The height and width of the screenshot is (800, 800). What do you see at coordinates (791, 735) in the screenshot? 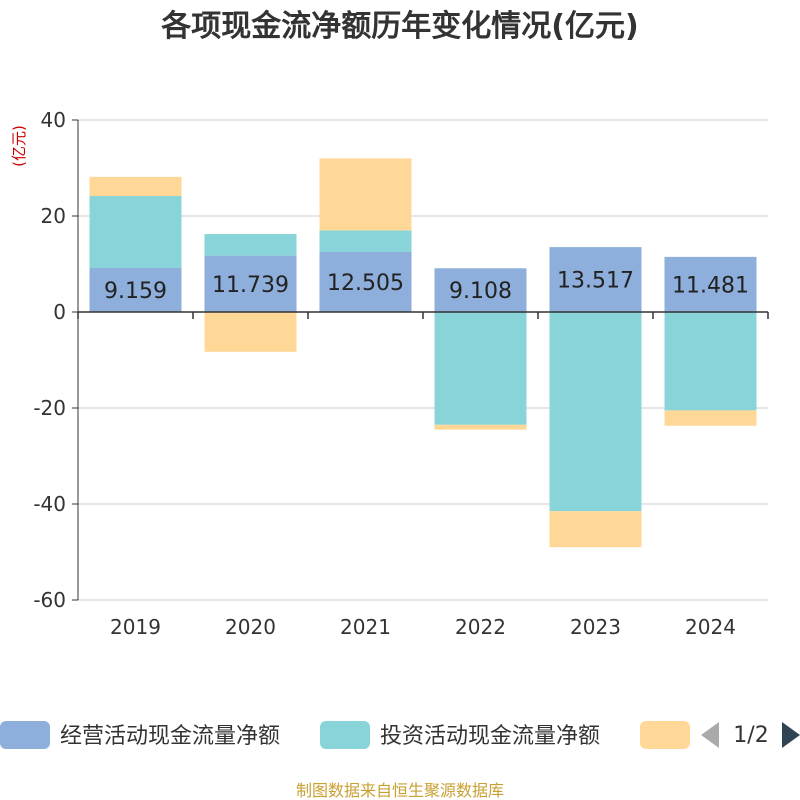
I see `legend-next-arrow-icon` at bounding box center [791, 735].